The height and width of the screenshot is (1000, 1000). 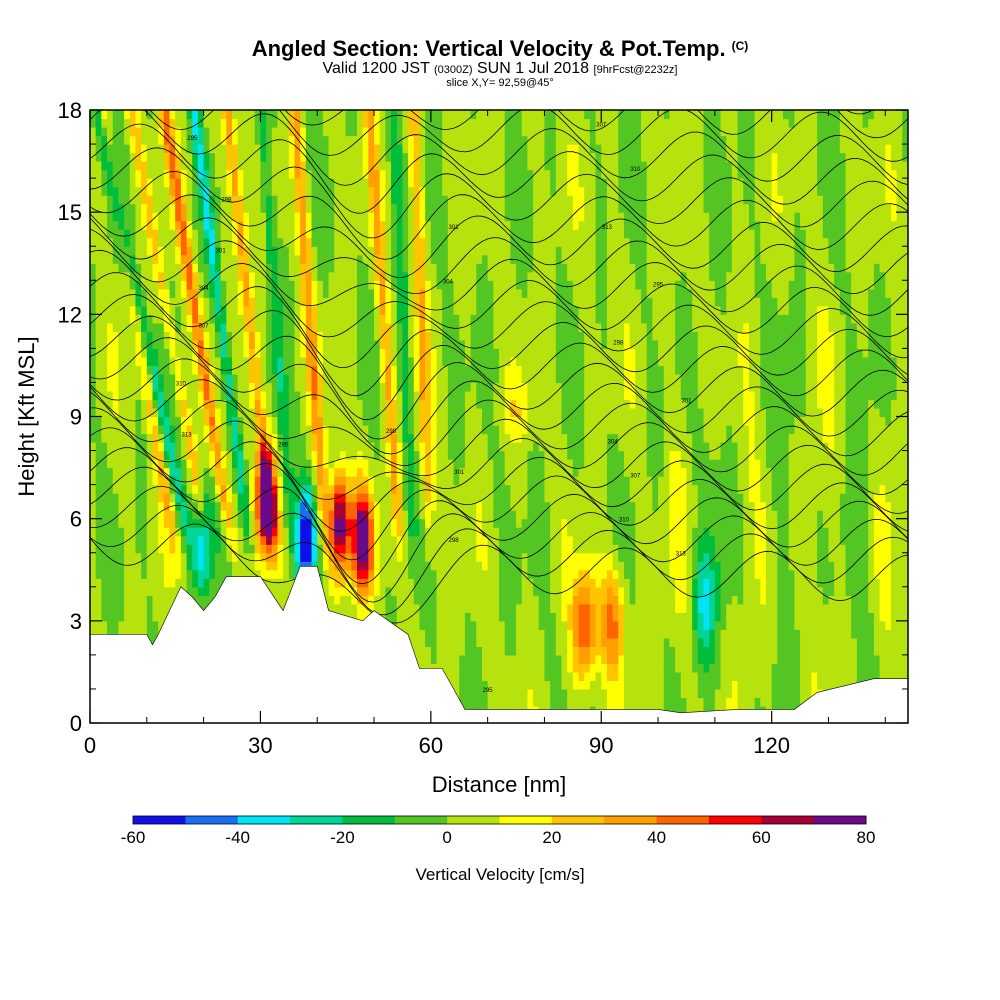 I want to click on x-tick-label: 90, so click(x=601, y=745).